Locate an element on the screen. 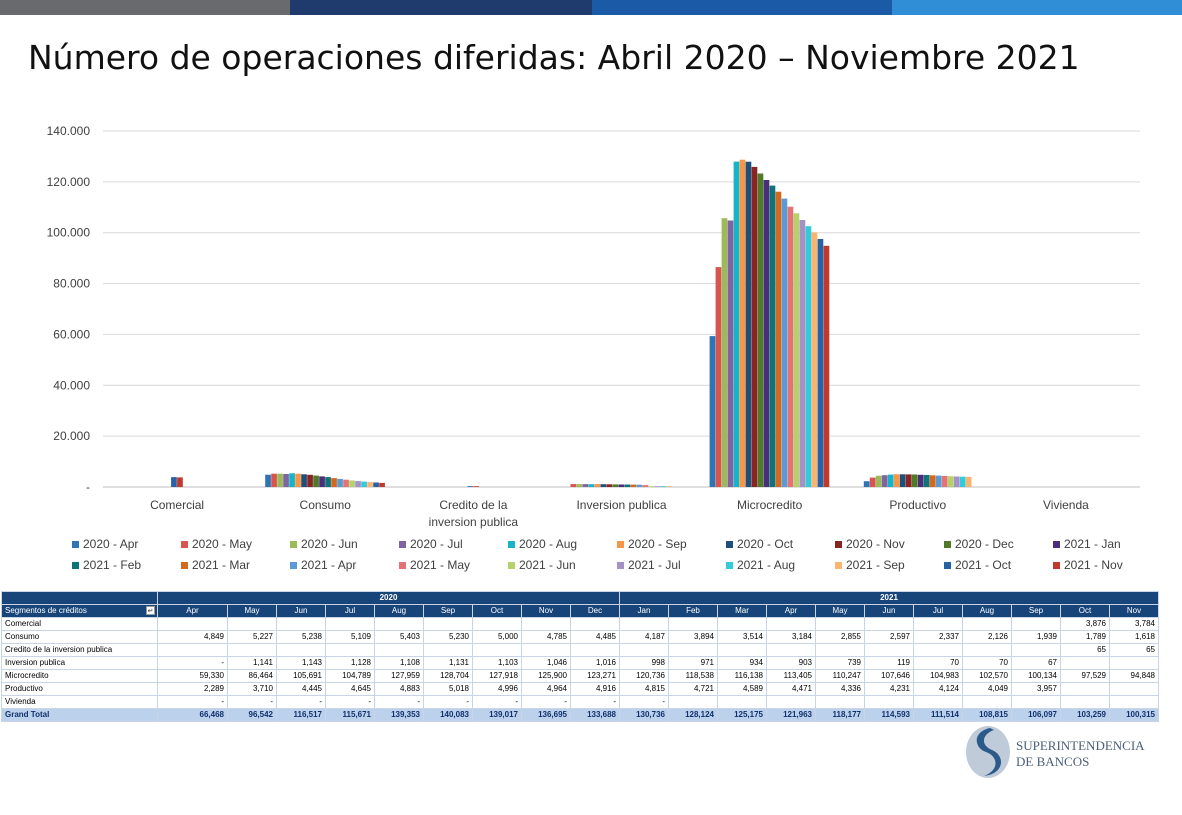 Image resolution: width=1182 pixels, height=815 pixels. legend-label: 2021 - Apr is located at coordinates (328, 565).